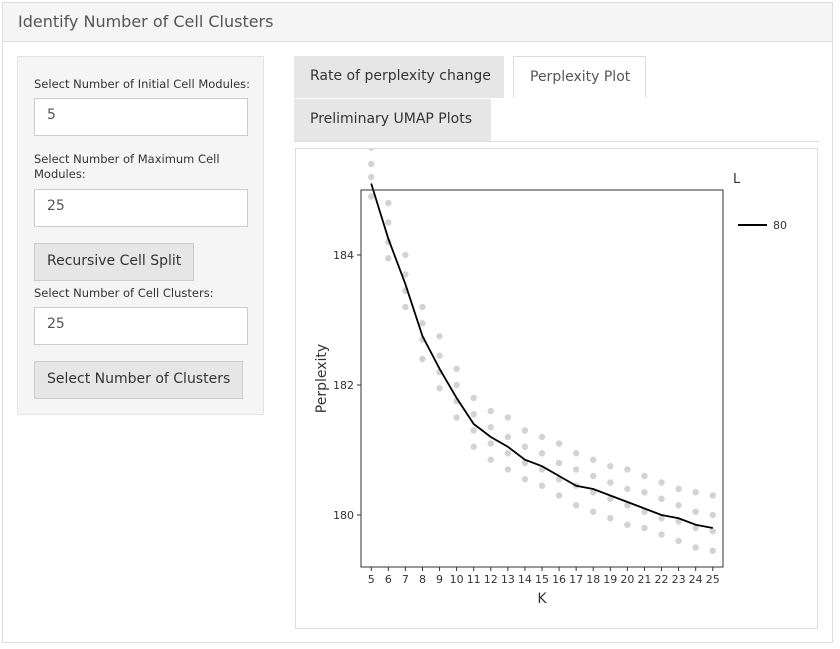  Describe the element at coordinates (780, 225) in the screenshot. I see `legend-entry-label: 80` at that location.